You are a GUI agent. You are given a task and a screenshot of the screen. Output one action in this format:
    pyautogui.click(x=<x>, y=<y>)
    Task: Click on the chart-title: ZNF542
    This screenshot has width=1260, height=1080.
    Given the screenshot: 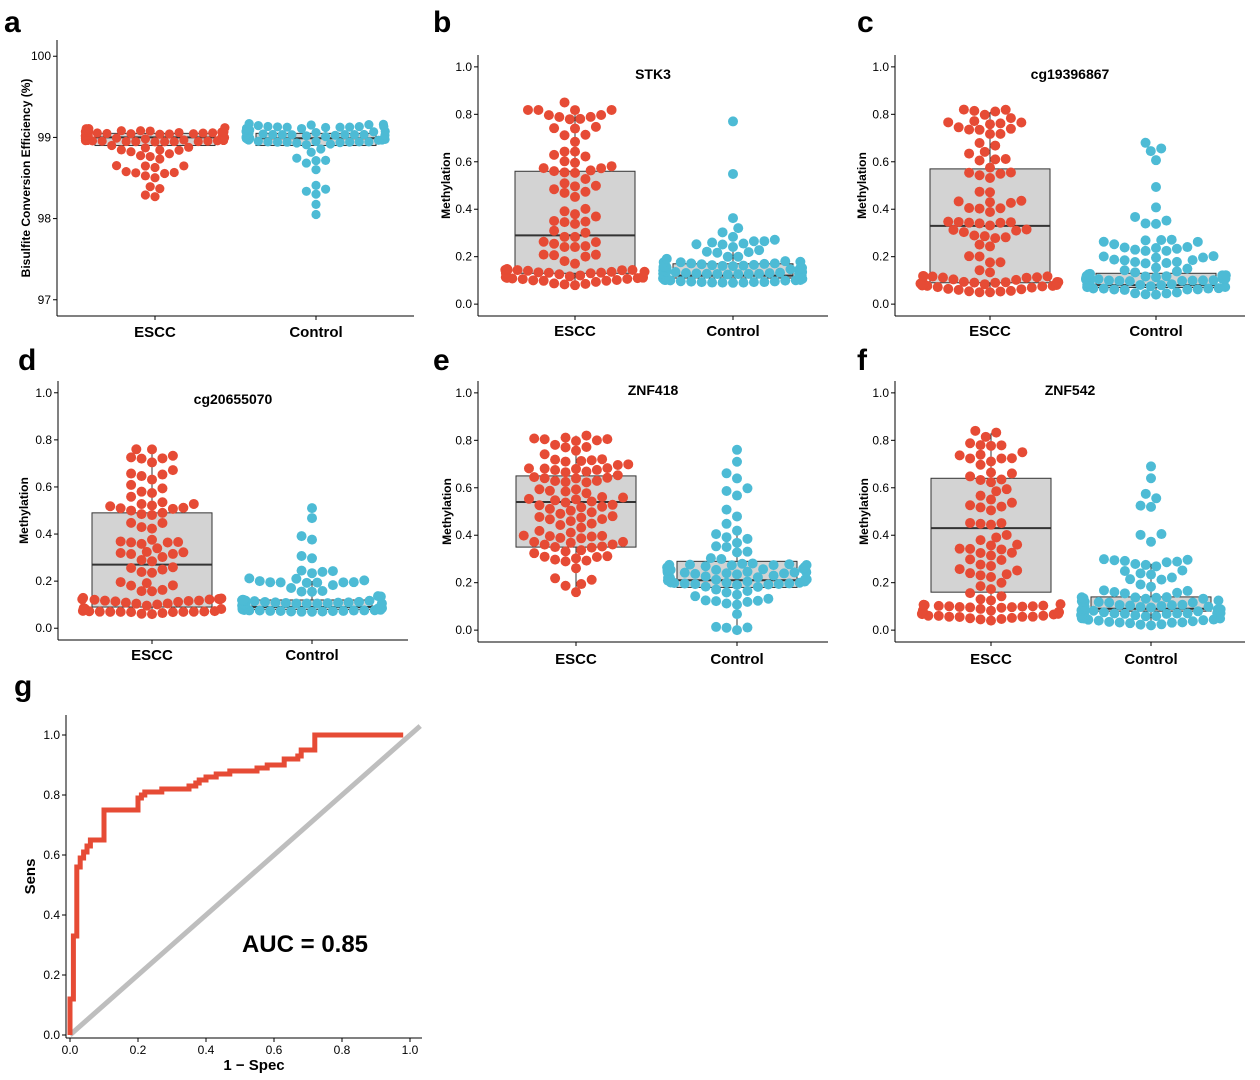 What is the action you would take?
    pyautogui.click(x=1070, y=390)
    